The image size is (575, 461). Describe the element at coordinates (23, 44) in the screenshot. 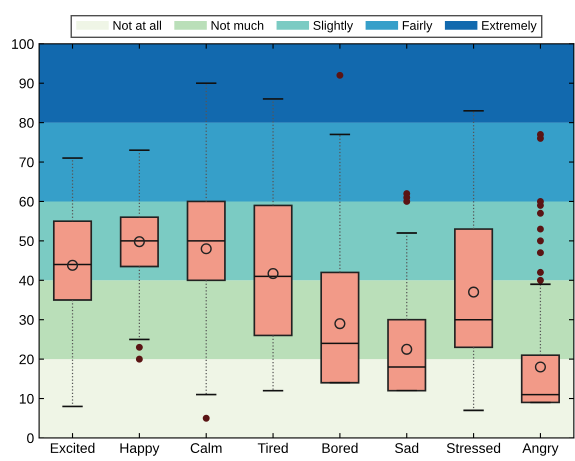

I see `y-tick-label: 100` at that location.